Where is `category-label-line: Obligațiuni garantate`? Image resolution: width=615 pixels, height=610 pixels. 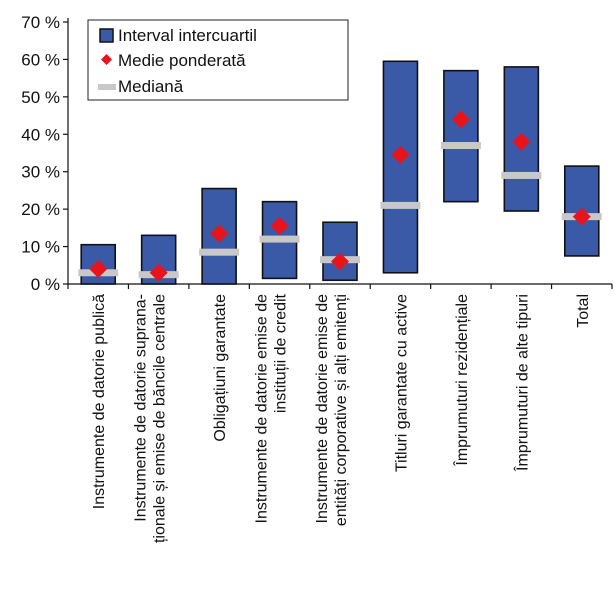
category-label-line: Obligațiuni garantate is located at coordinates (220, 368).